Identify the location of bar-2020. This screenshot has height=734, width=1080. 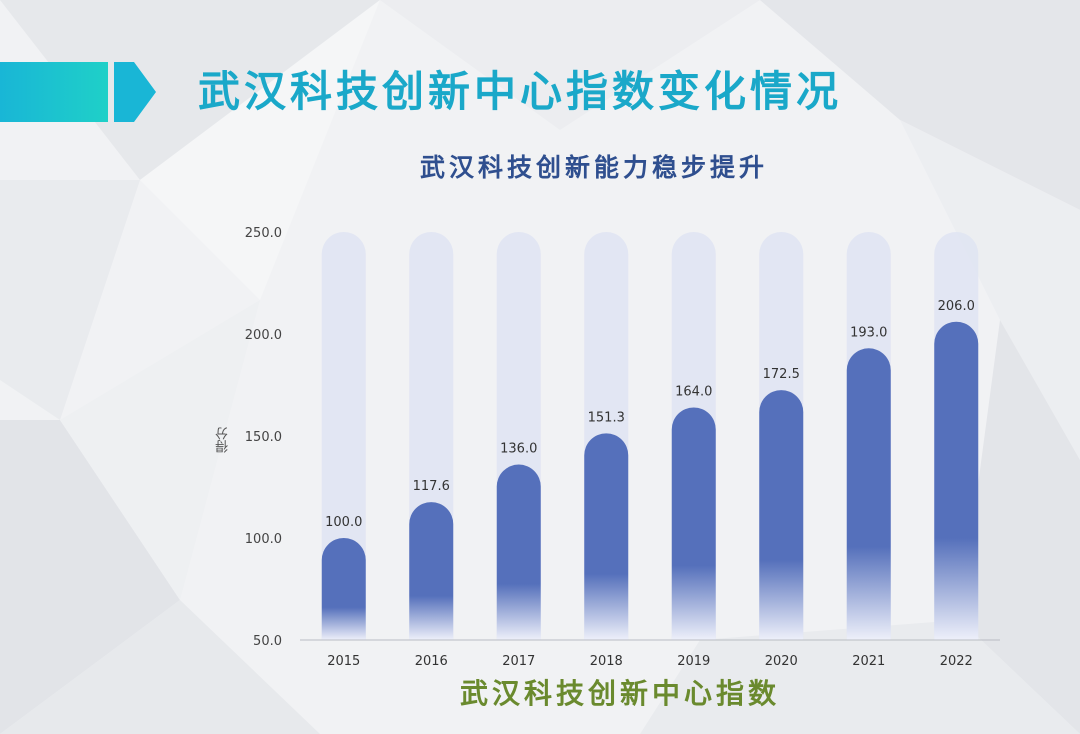
(781, 515).